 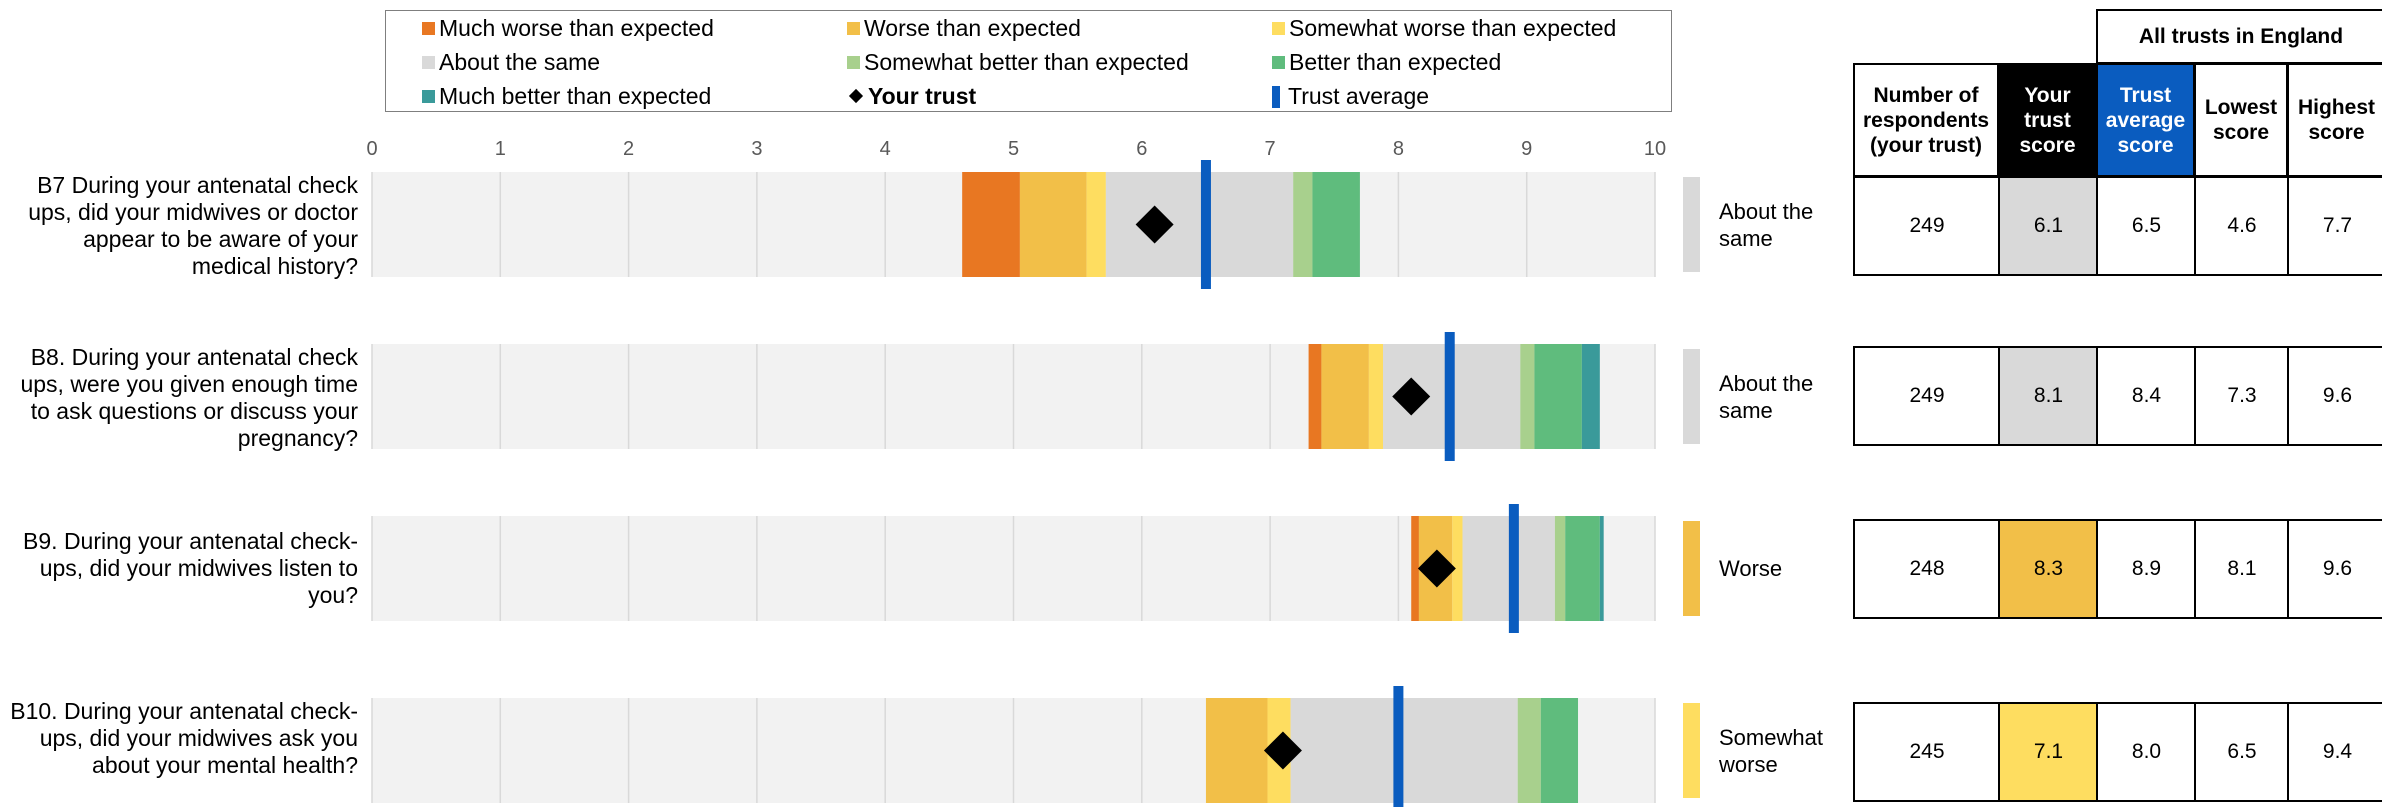 I want to click on table-cell-highest: 7.7, so click(x=2334, y=226).